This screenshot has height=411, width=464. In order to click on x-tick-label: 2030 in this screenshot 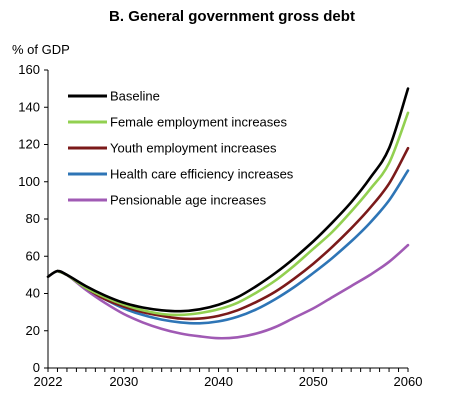, I will do `click(123, 381)`.